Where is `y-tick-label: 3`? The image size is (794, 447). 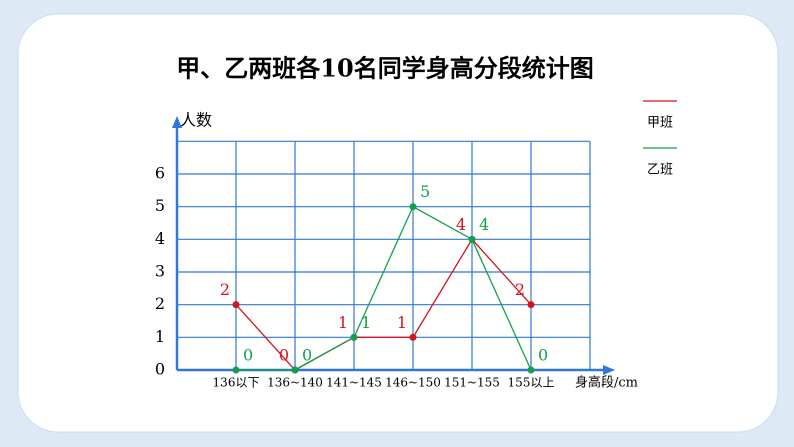 y-tick-label: 3 is located at coordinates (160, 271).